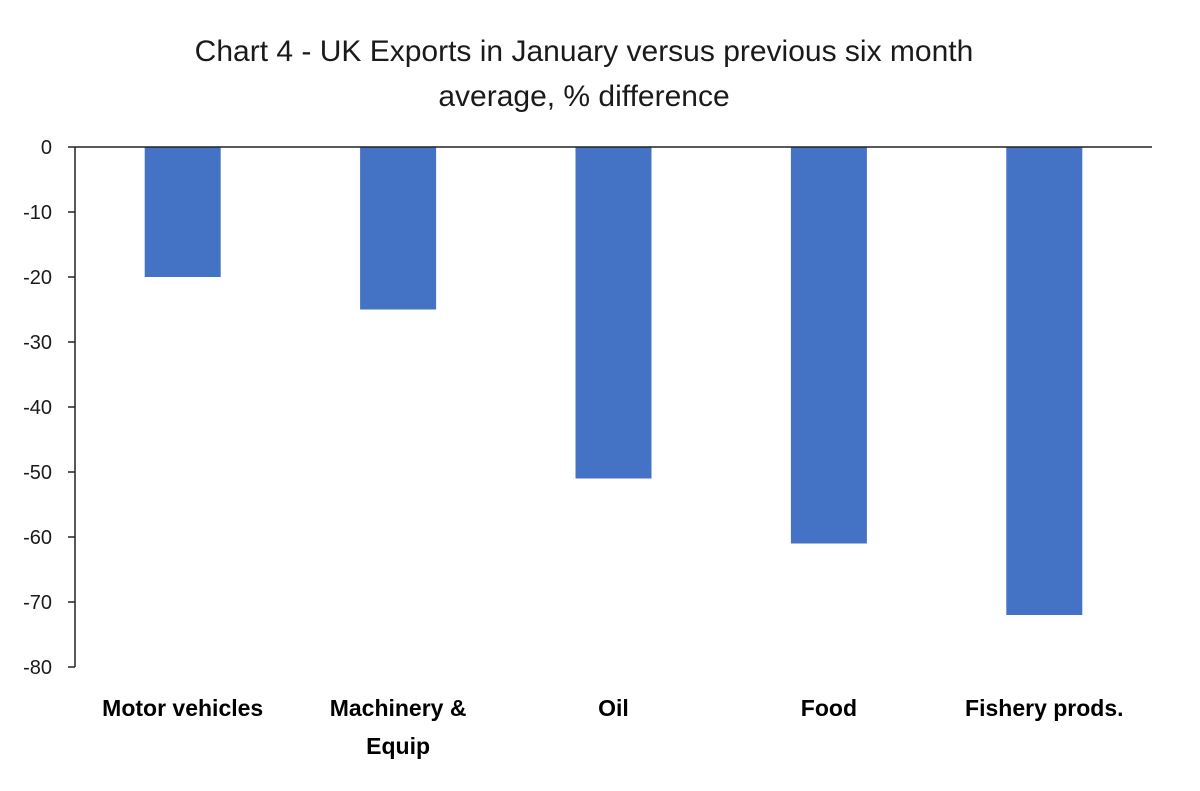 Image resolution: width=1200 pixels, height=791 pixels. Describe the element at coordinates (37, 668) in the screenshot. I see `y-tick-label: -80` at that location.